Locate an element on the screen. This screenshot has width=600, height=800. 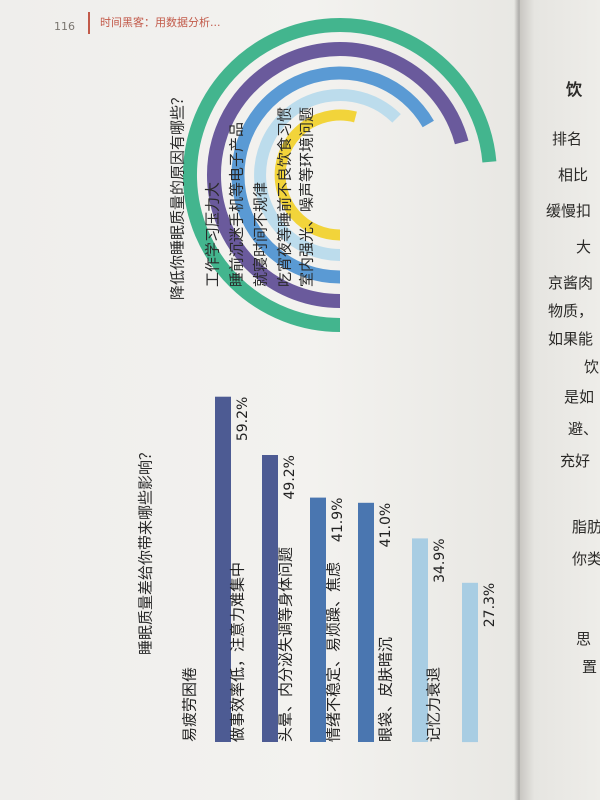
right-text-fragment: 相比 is located at coordinates (573, 175).